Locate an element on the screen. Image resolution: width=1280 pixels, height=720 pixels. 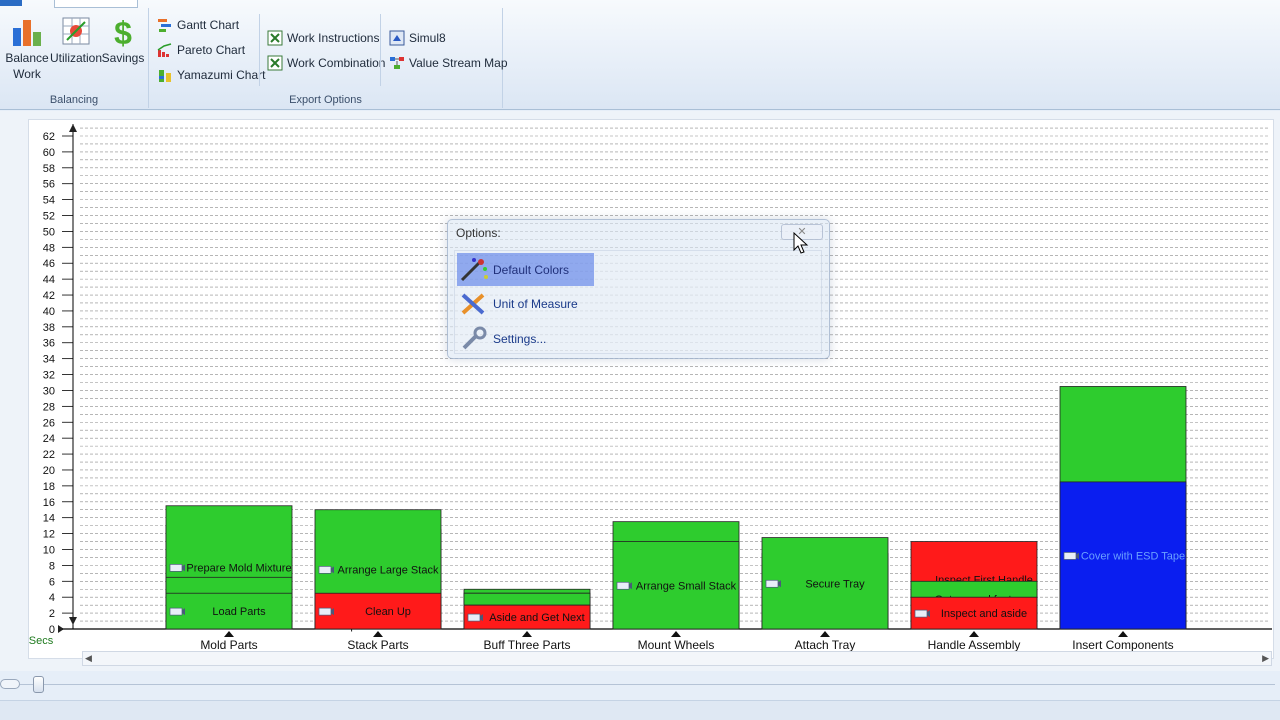
y-tick-label: 8 is located at coordinates (52, 566).